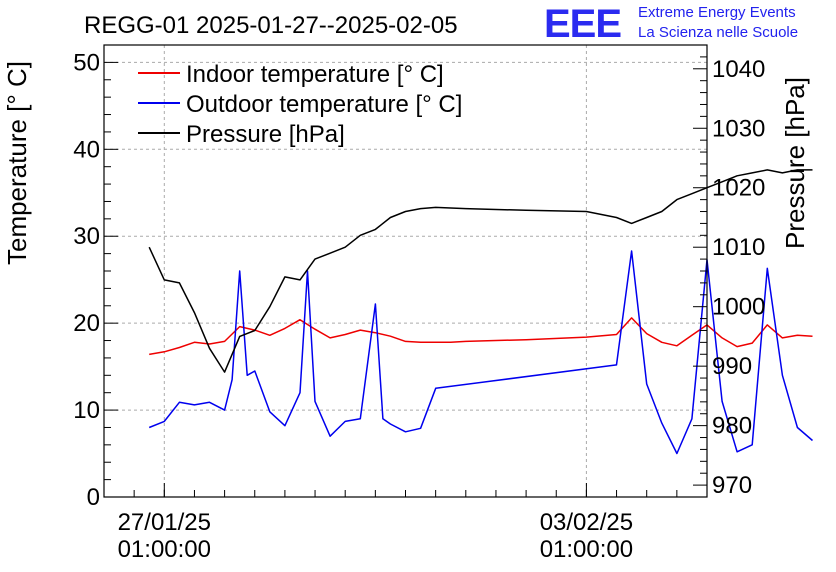  I want to click on logo-mark: EEE, so click(583, 24).